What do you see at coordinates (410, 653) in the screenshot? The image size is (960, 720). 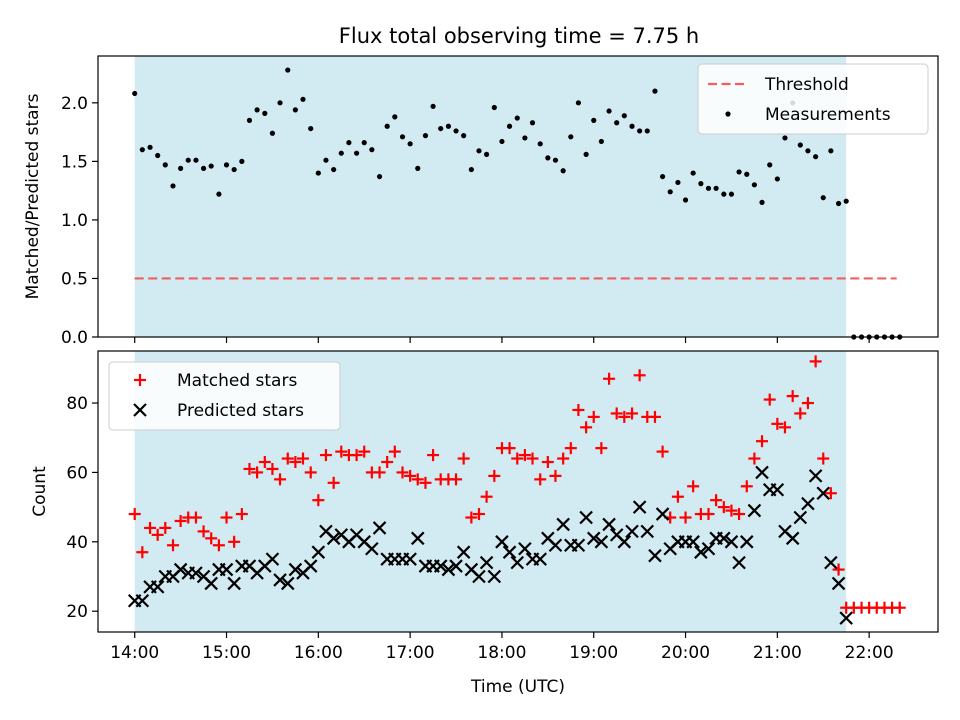 I see `x-tick-label: 17:00` at bounding box center [410, 653].